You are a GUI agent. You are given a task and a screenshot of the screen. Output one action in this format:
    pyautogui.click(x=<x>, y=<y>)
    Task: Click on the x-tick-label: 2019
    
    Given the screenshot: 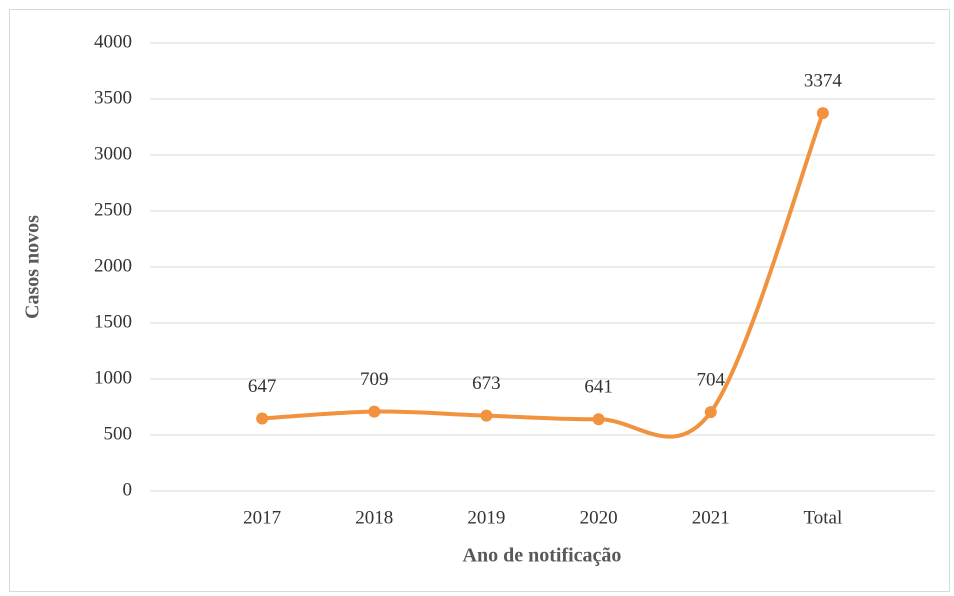 What is the action you would take?
    pyautogui.click(x=486, y=517)
    